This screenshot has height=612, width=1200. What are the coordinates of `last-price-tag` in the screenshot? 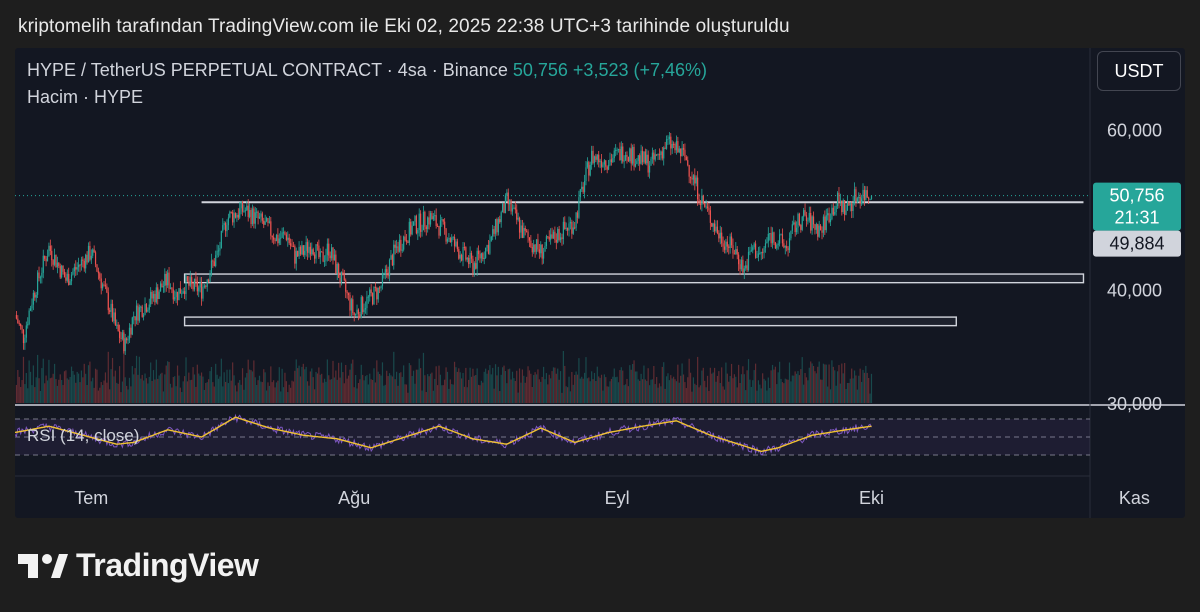 It's located at (1137, 206).